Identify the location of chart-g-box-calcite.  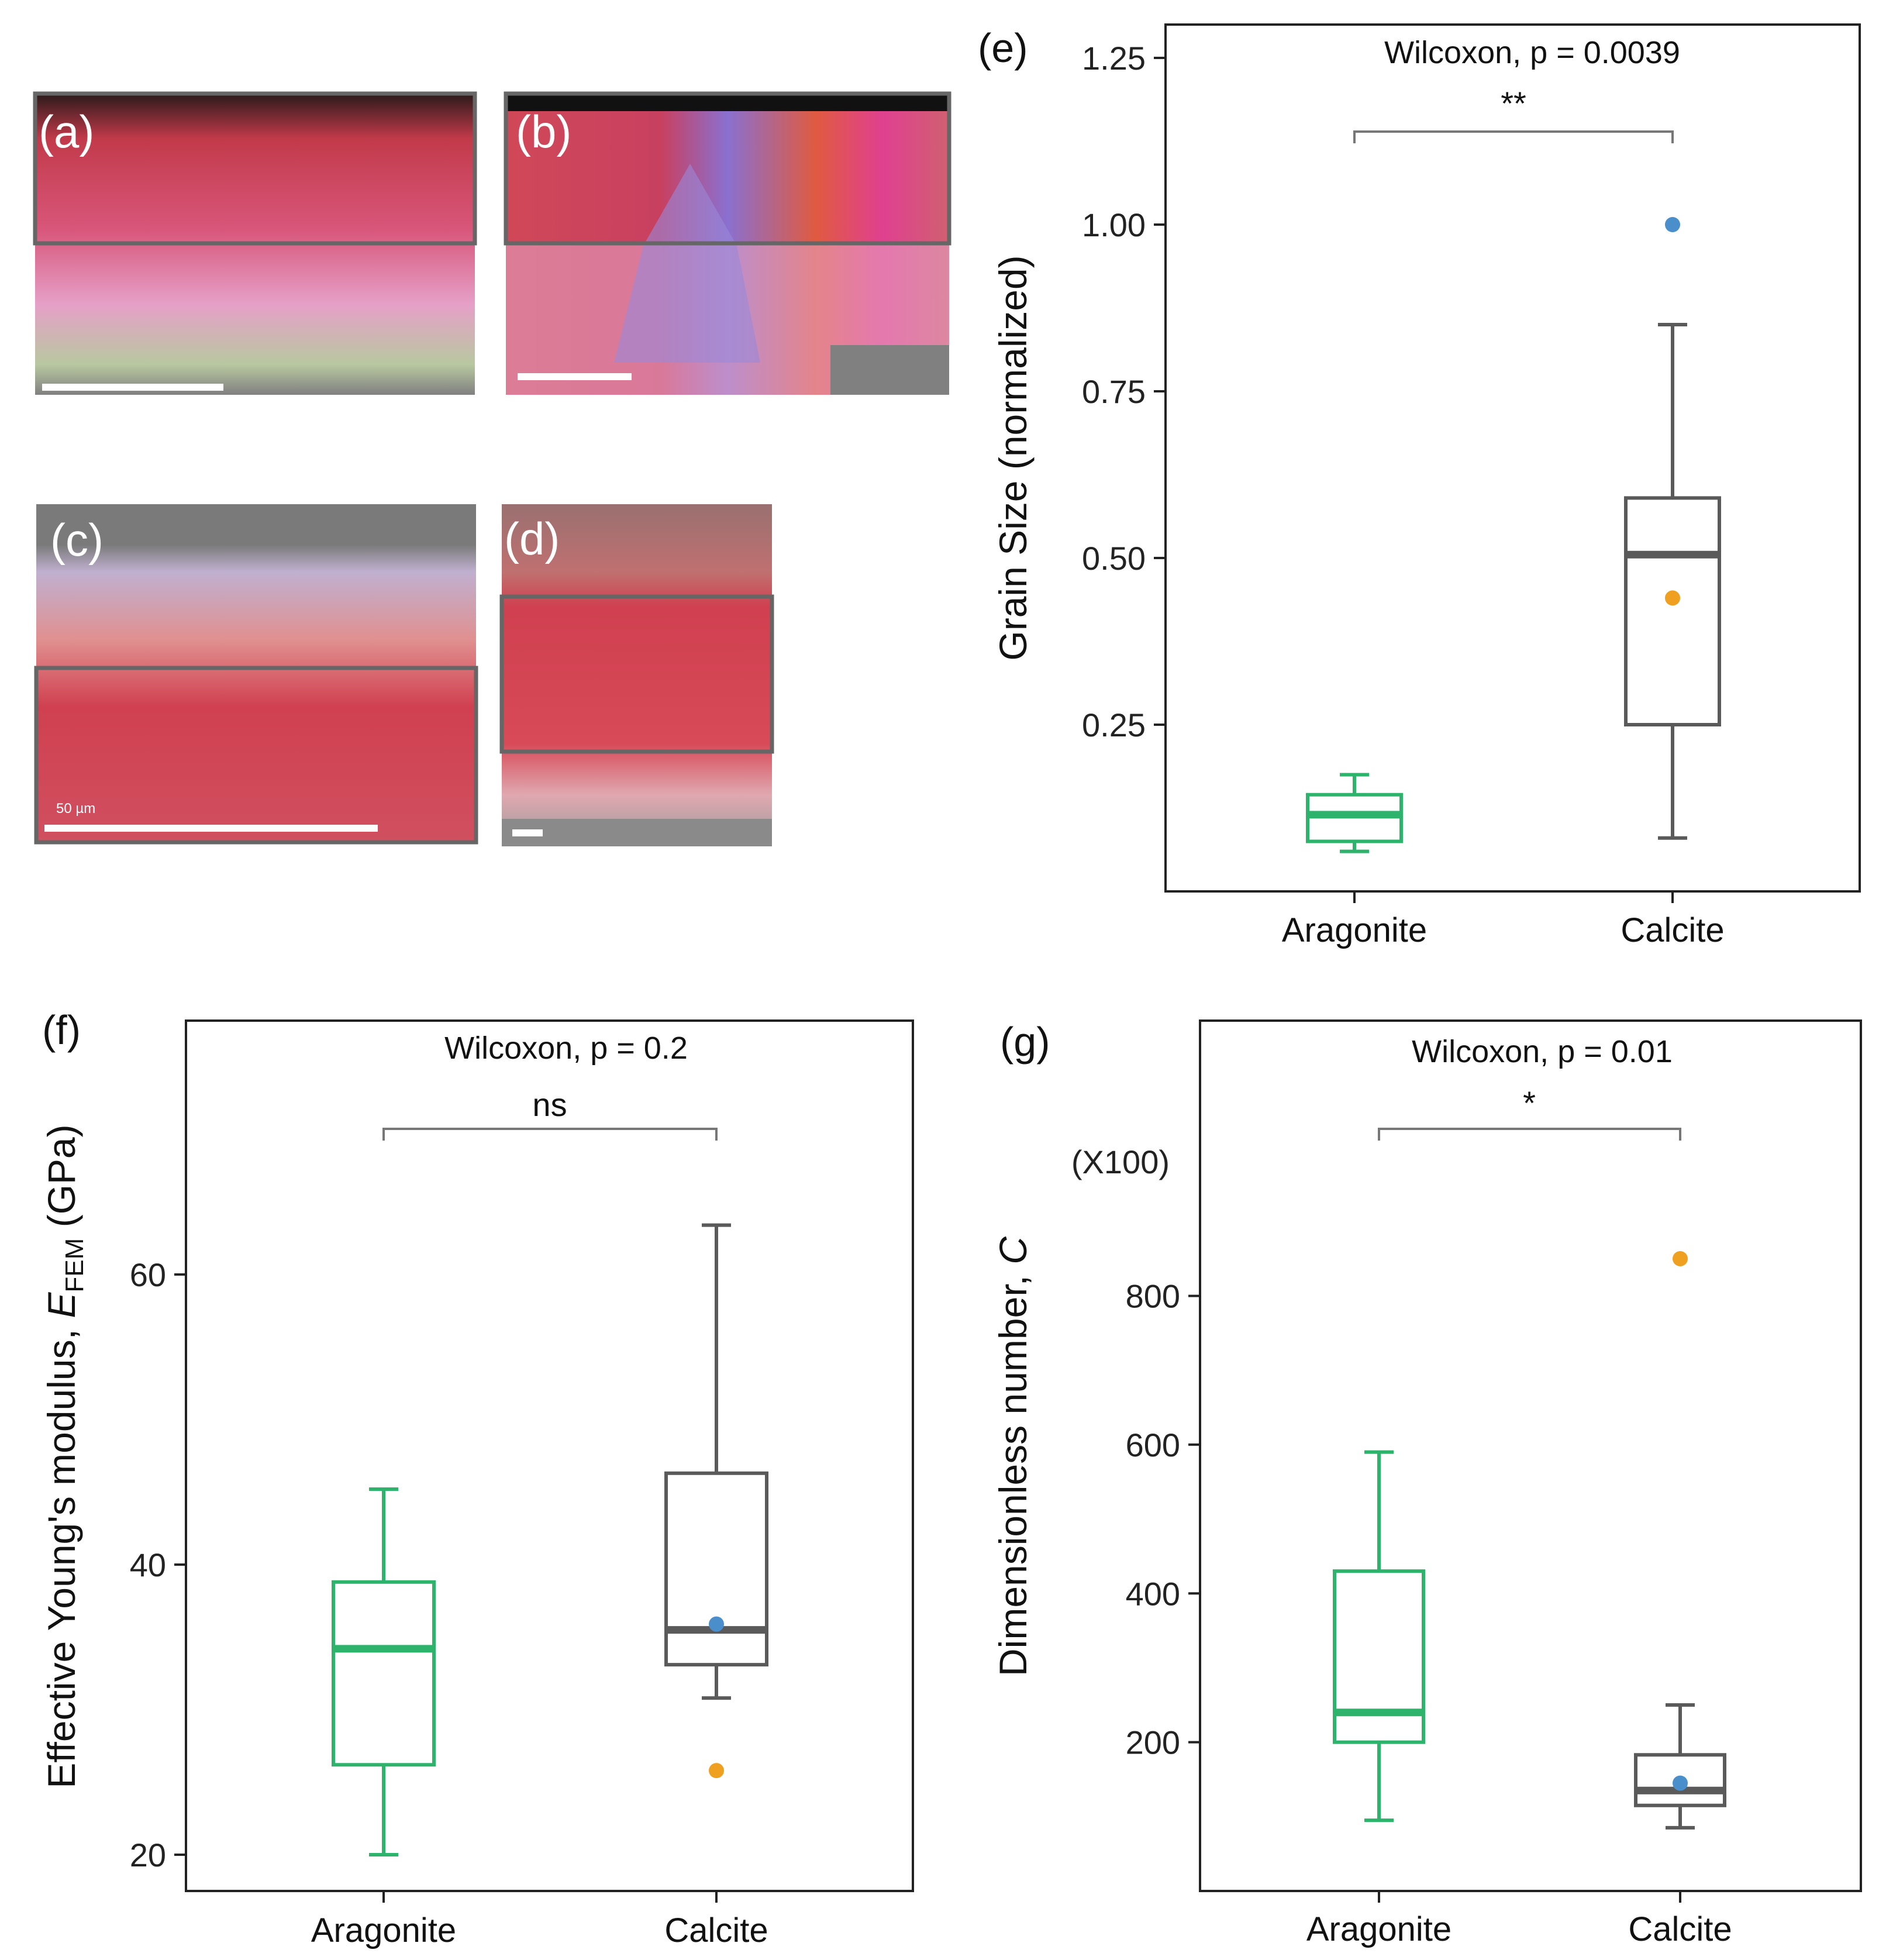
(1680, 1541).